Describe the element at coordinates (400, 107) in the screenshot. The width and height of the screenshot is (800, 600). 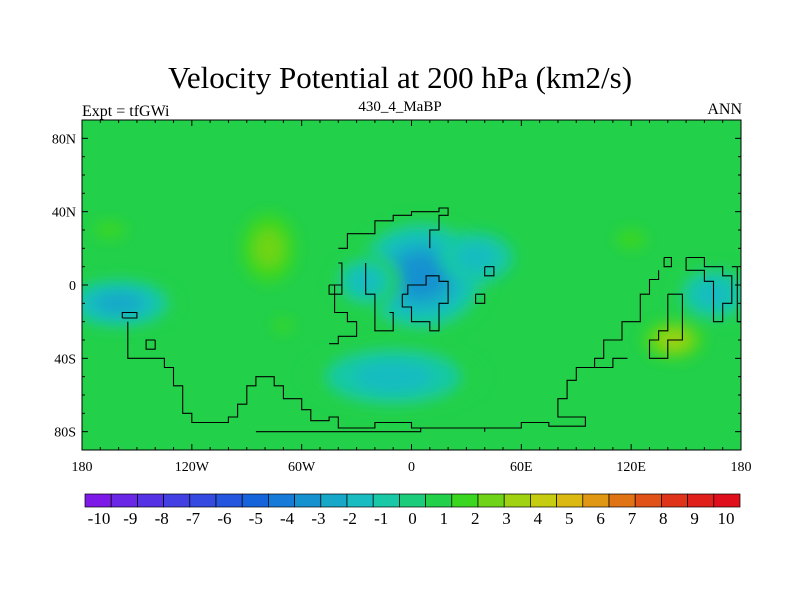
I see `case-label: 430_4_MaBP` at that location.